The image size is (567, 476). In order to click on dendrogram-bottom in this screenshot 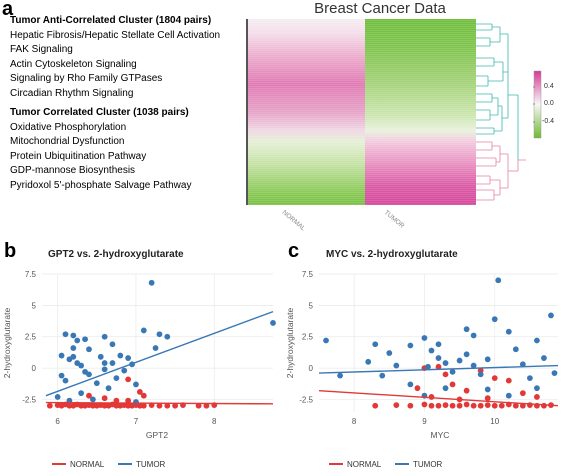, I will do `click(501, 171)`.